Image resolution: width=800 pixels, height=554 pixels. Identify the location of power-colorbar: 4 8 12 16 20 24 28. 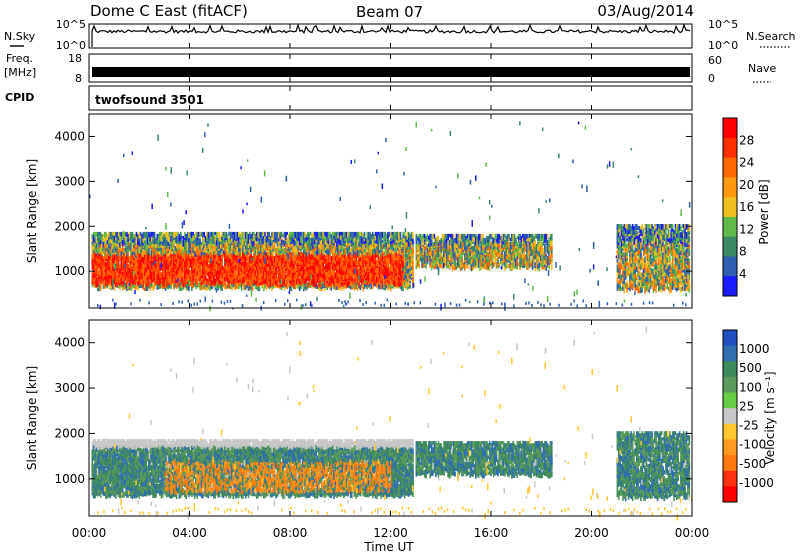
(738, 207).